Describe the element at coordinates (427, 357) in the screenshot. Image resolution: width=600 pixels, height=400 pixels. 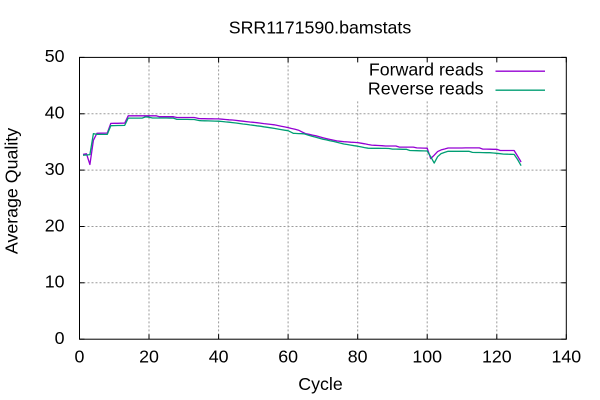
I see `svg-text: 100` at that location.